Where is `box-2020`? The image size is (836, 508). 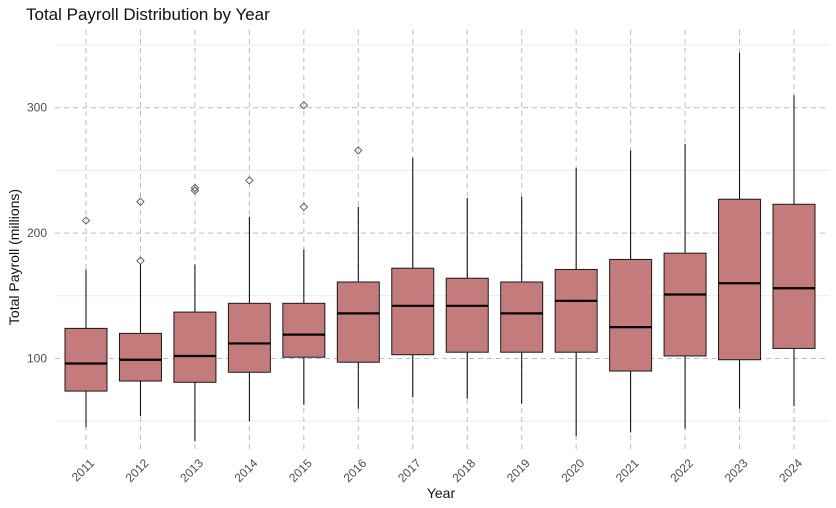
box-2020 is located at coordinates (576, 302).